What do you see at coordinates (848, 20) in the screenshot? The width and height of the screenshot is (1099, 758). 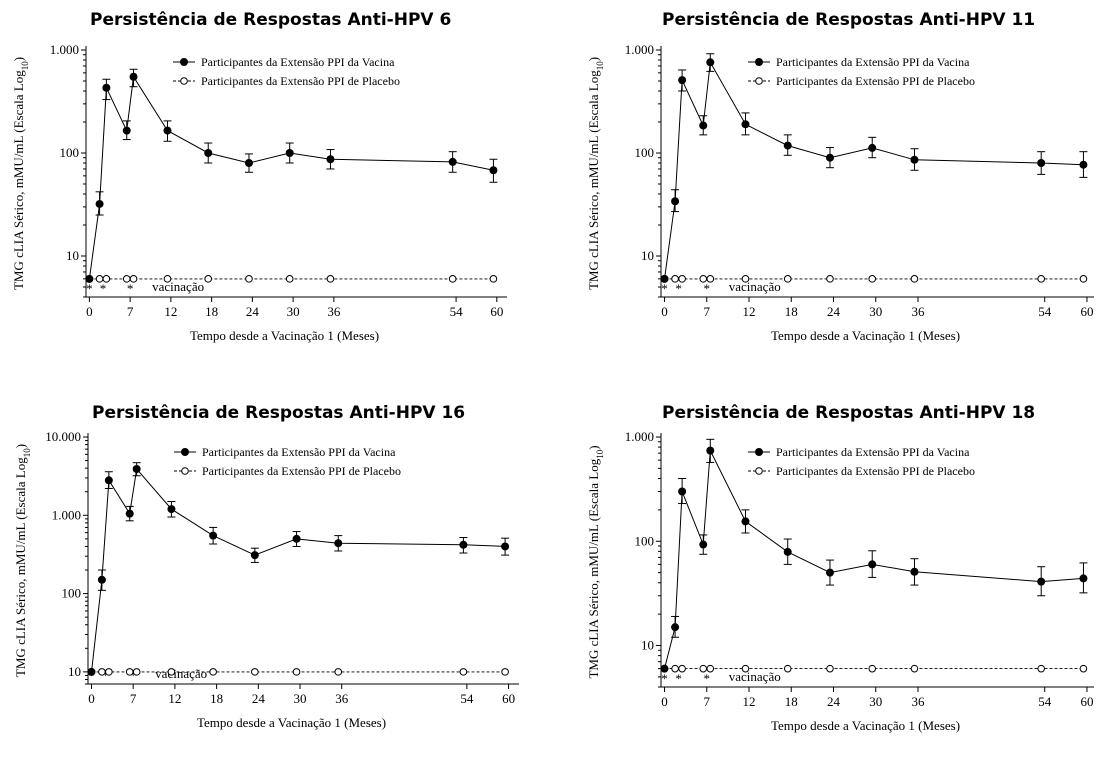 I see `chart-title: Persistência de Respostas Anti-HPV 11` at bounding box center [848, 20].